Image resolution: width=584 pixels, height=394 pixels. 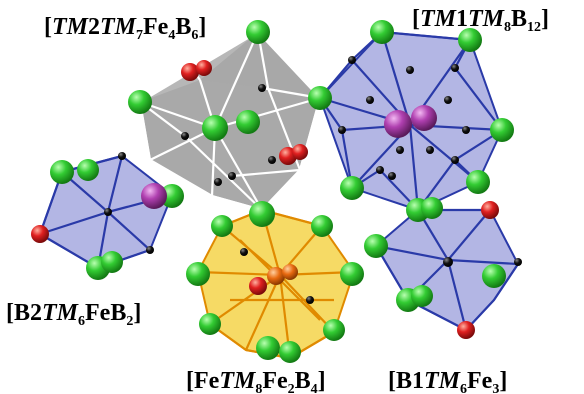 I want to click on label-b2-cluster: [B2TM6FeB2], so click(x=73, y=314).